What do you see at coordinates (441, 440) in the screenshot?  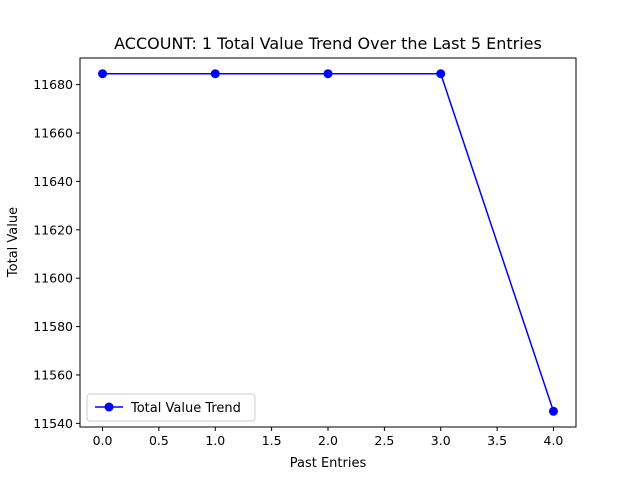 I see `x-tick-label: 3.0` at bounding box center [441, 440].